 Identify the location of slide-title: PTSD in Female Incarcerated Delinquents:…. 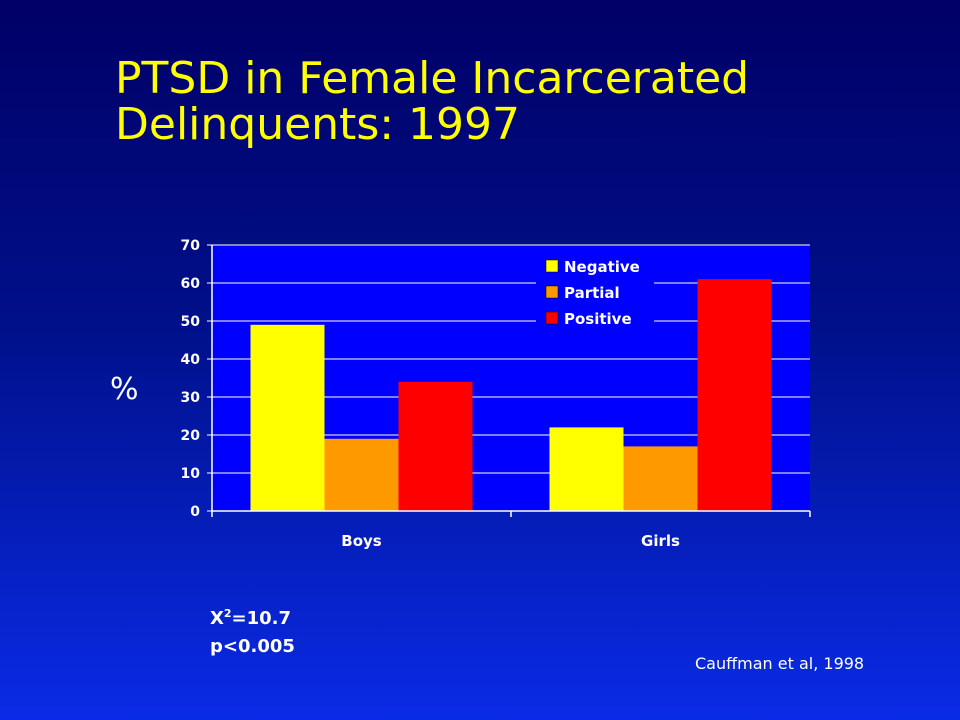
(495, 102).